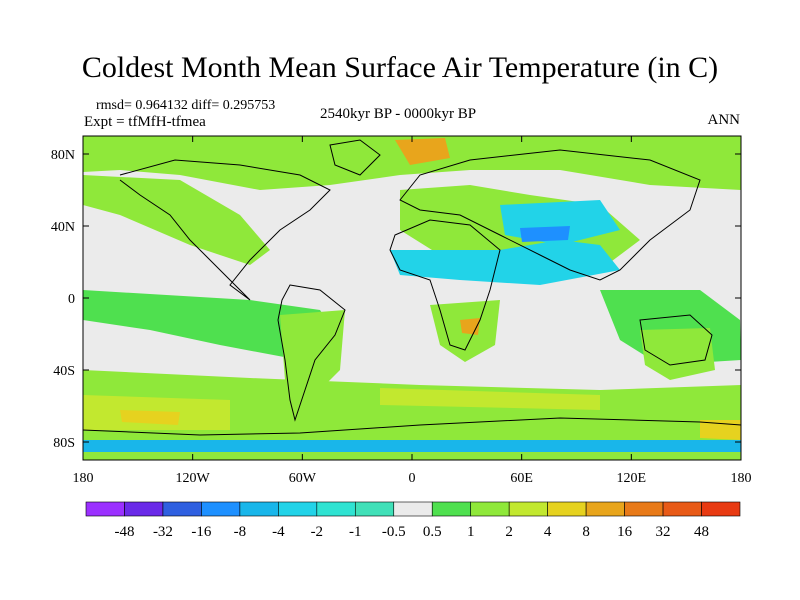 This screenshot has width=800, height=600. I want to click on x-tick-label: 0, so click(412, 478).